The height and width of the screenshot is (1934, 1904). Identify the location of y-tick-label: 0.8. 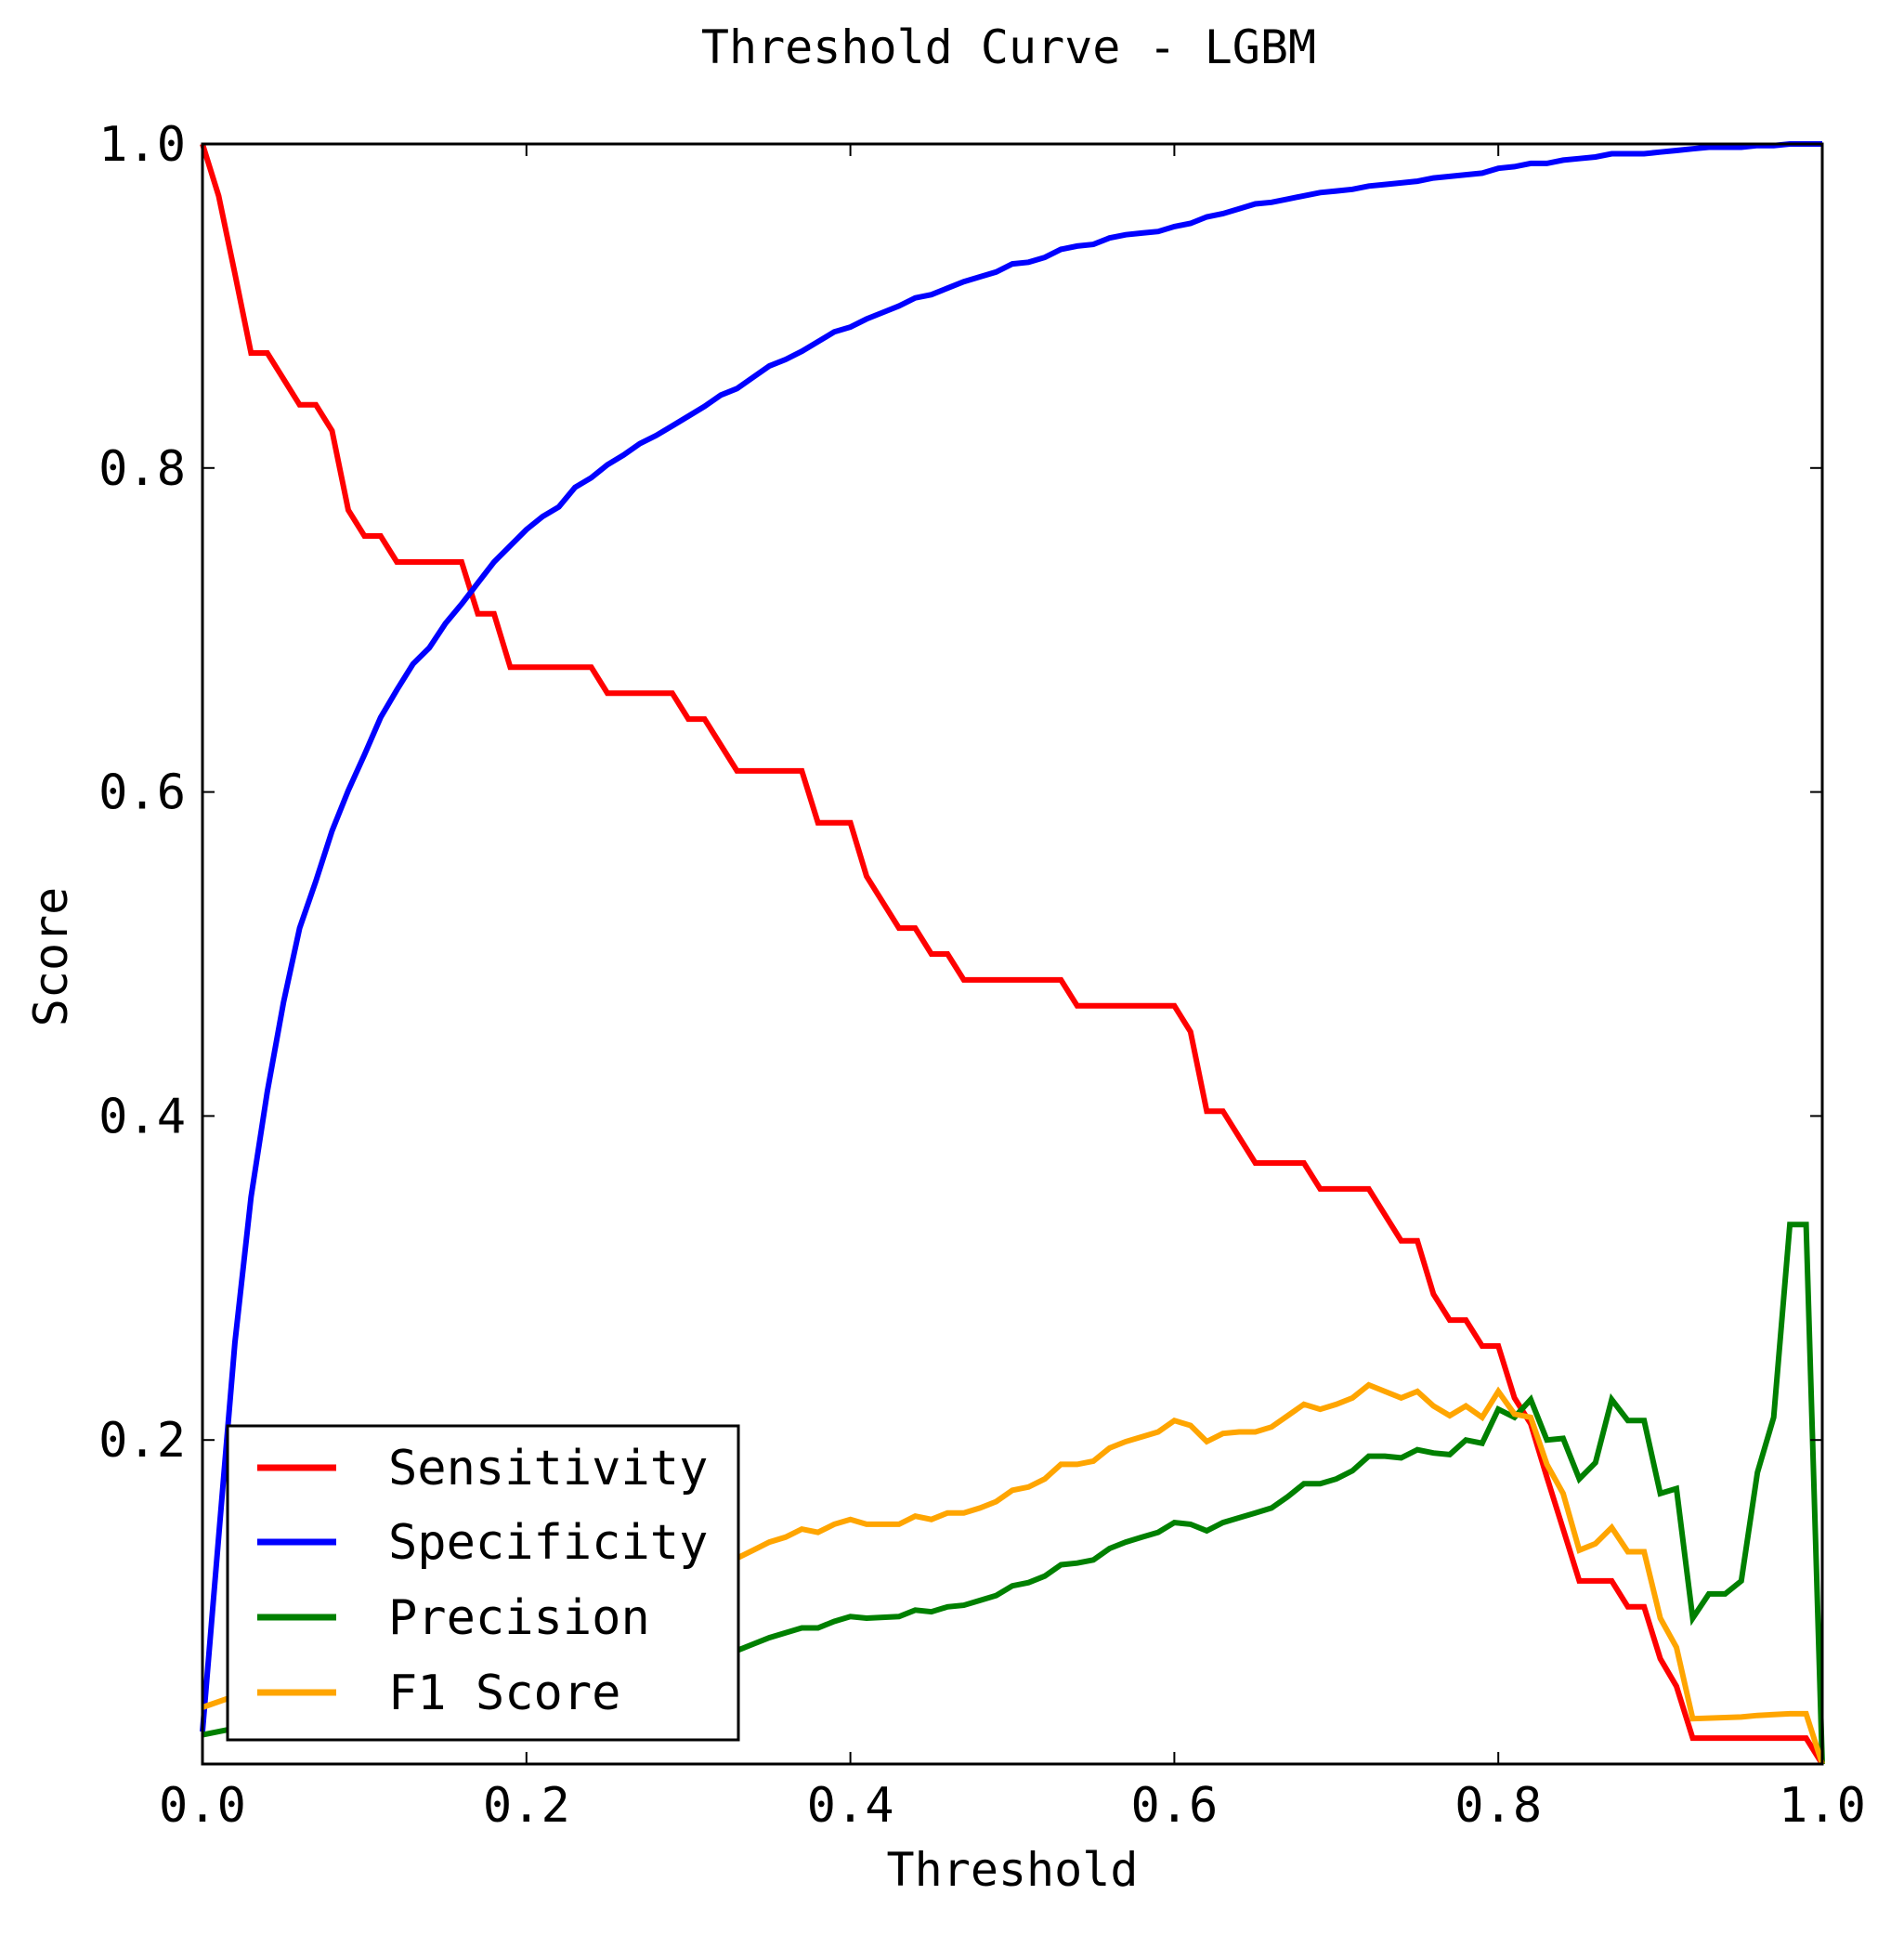
(142, 469).